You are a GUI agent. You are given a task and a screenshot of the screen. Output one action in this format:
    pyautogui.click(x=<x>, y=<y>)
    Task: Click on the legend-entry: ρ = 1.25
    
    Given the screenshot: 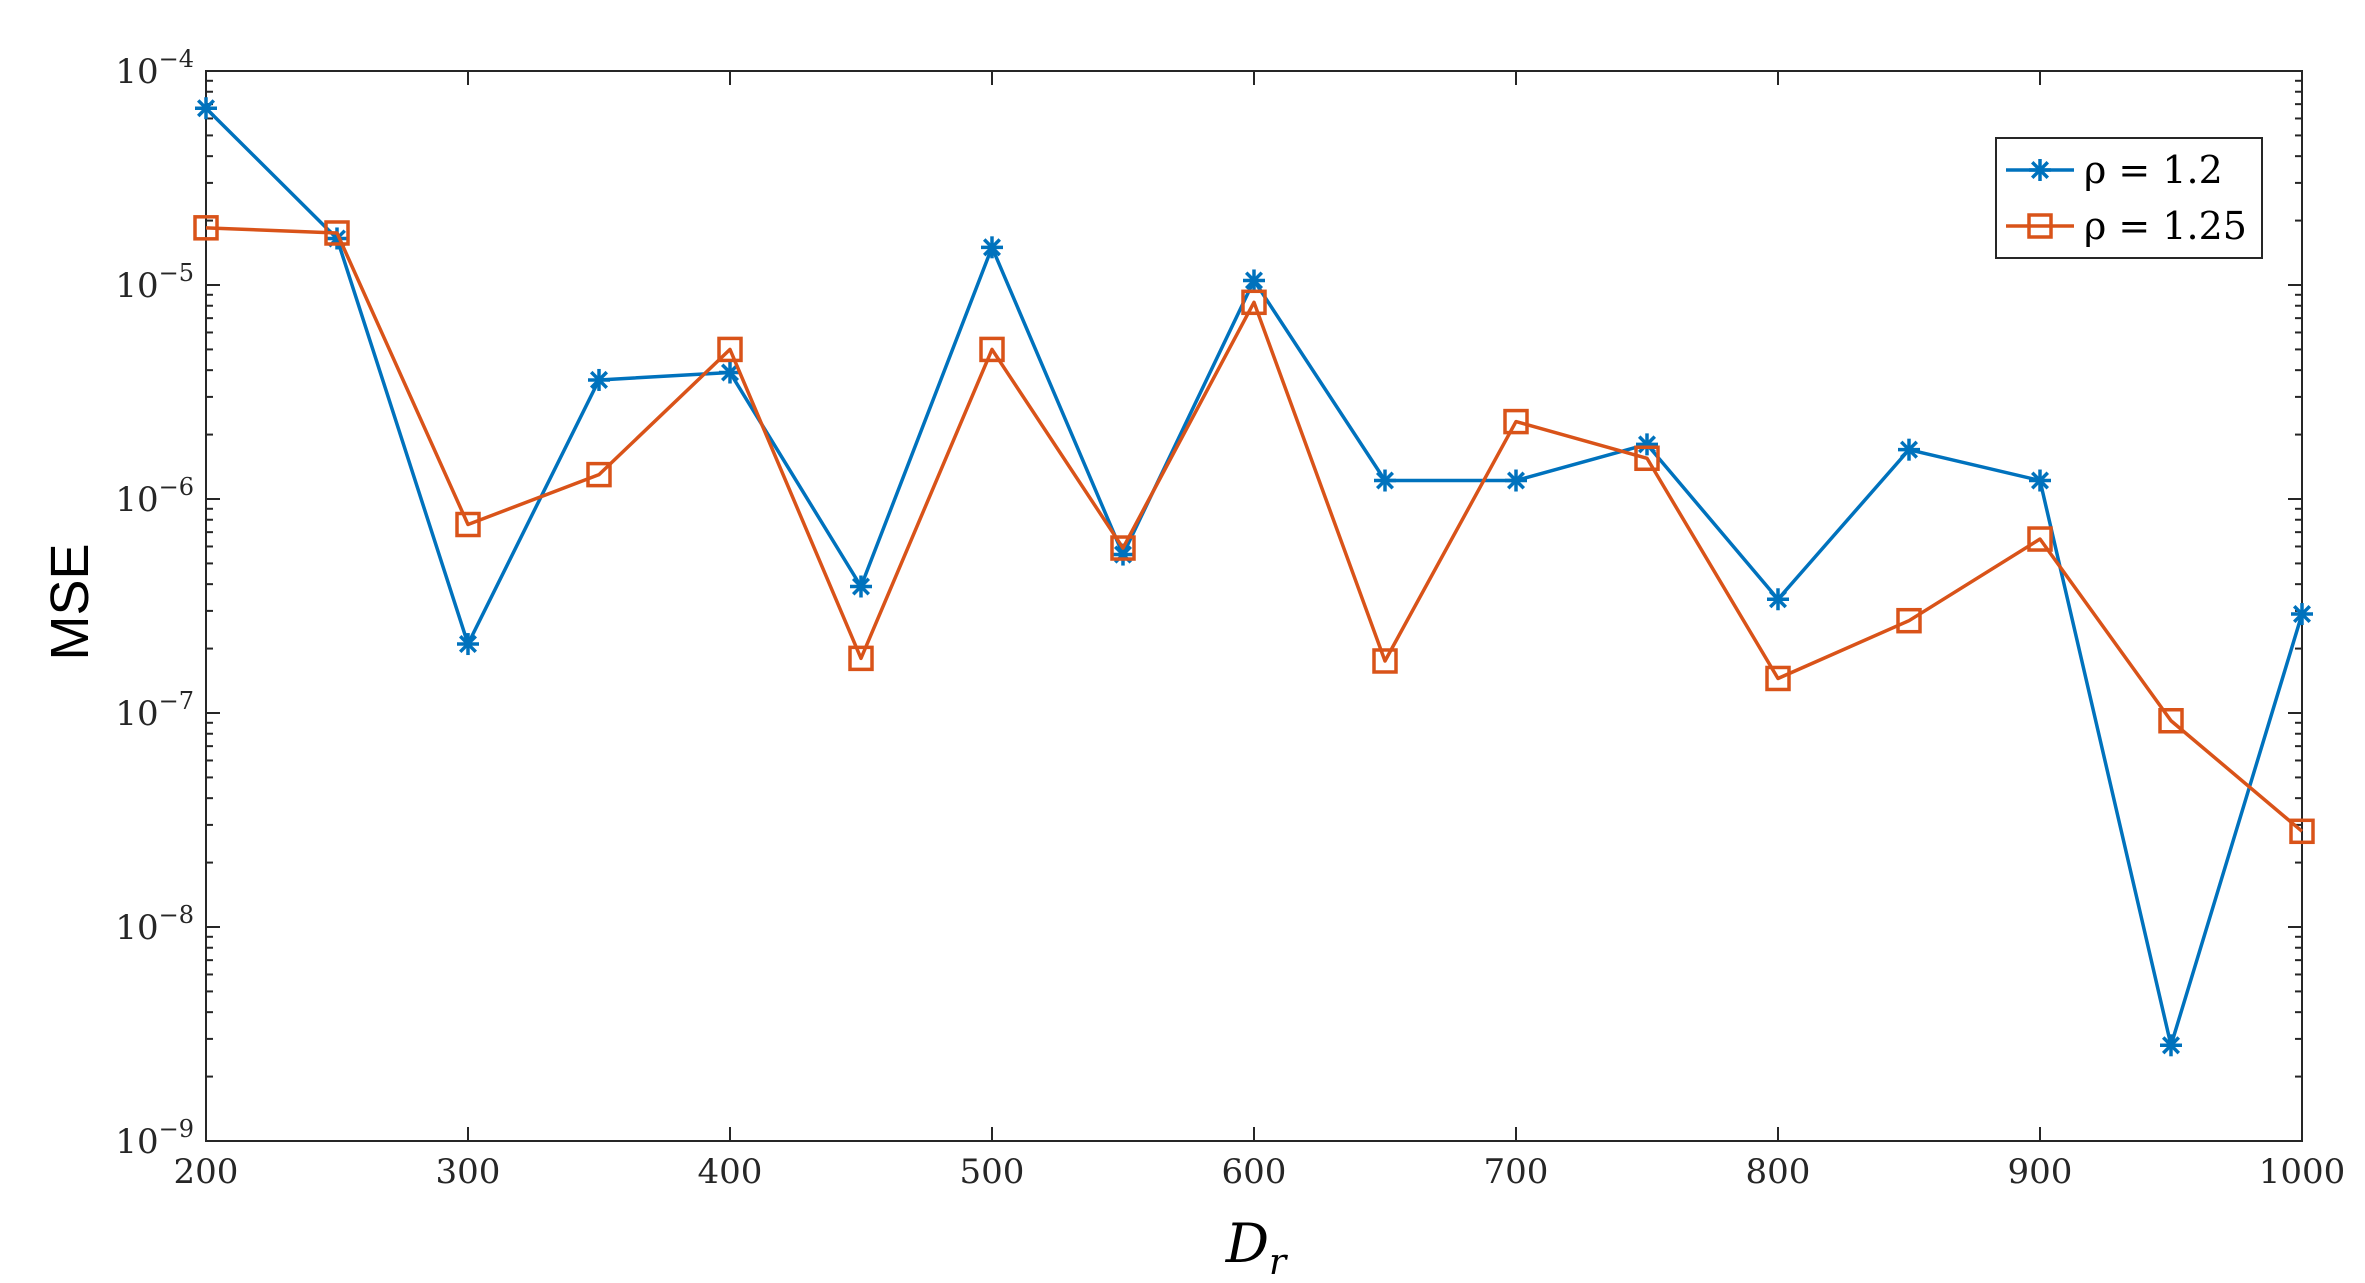 What is the action you would take?
    pyautogui.click(x=2126, y=226)
    